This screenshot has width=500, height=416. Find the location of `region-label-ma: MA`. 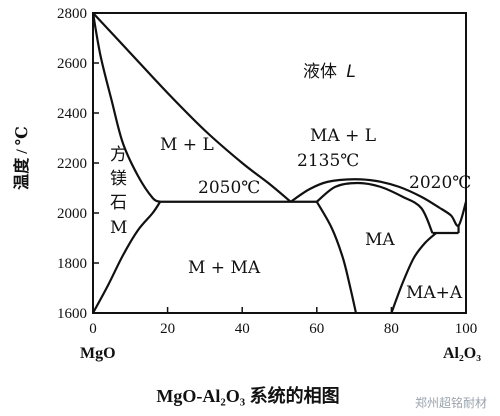

region-label-ma: MA is located at coordinates (380, 240).